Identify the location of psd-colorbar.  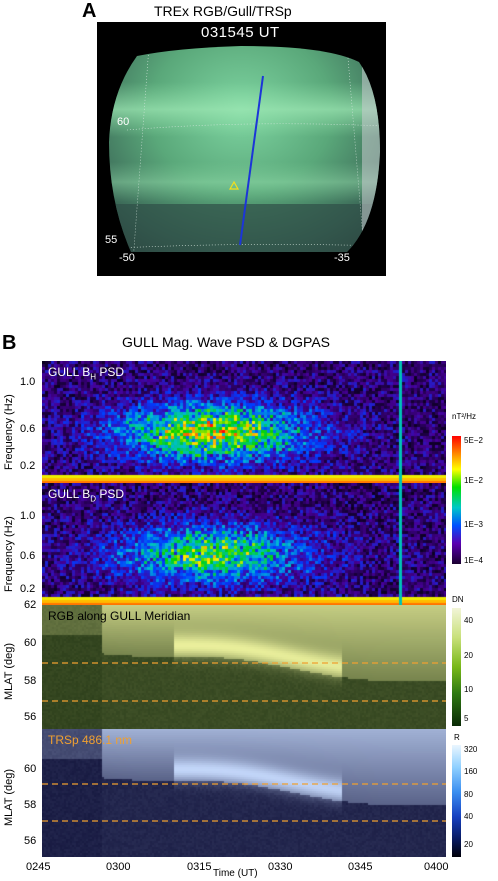
(456, 500).